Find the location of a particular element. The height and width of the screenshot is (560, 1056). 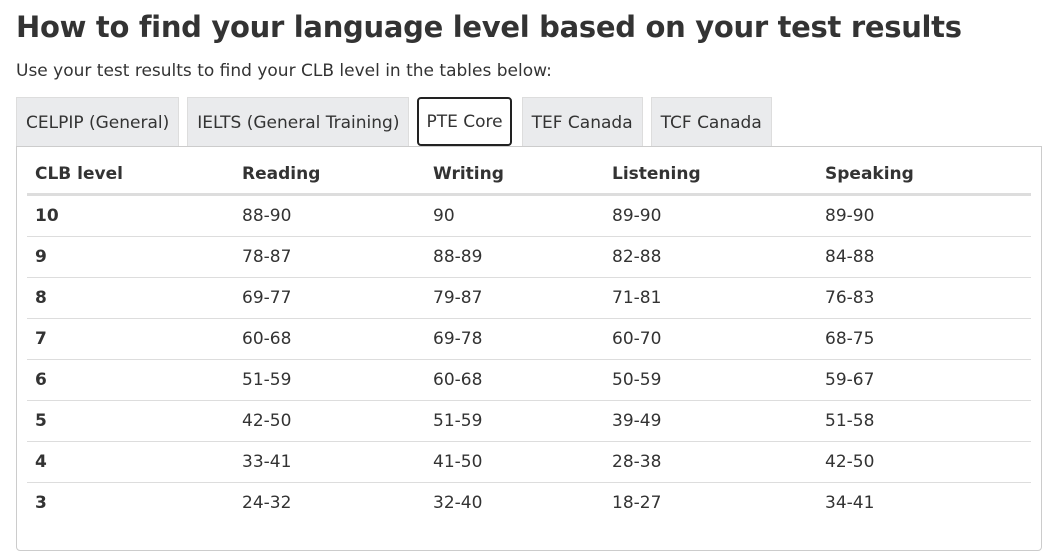

column-header-speaking: Speaking is located at coordinates (924, 175).